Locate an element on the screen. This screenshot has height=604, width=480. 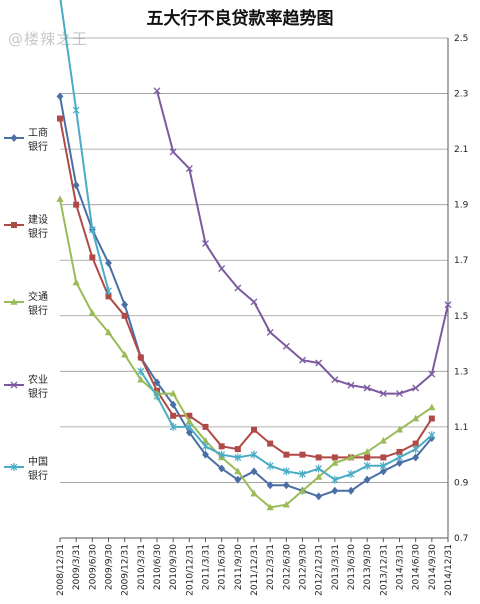
x-tick-label: 2012/9/30 is located at coordinates (304, 567).